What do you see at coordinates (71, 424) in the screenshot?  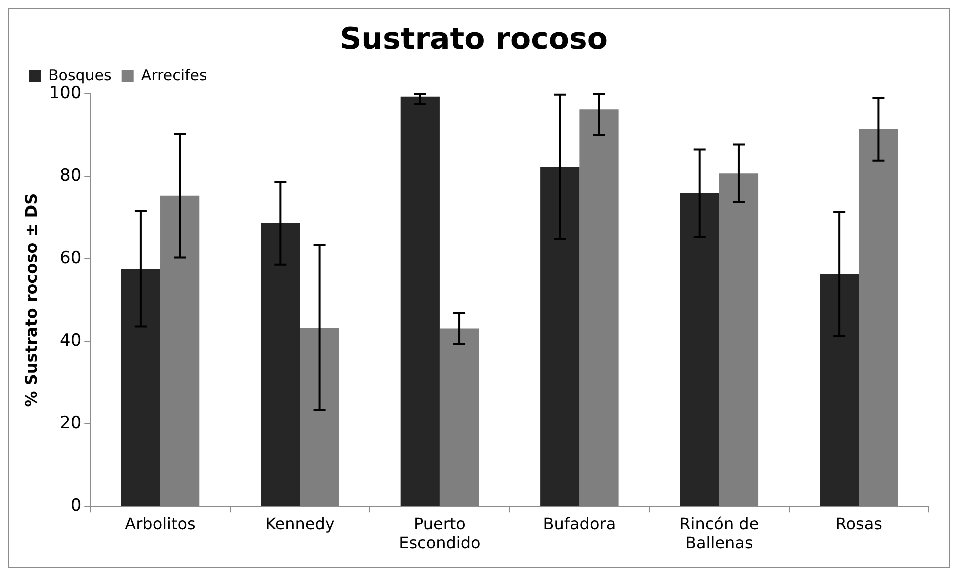 I see `y-tick-label: 20` at bounding box center [71, 424].